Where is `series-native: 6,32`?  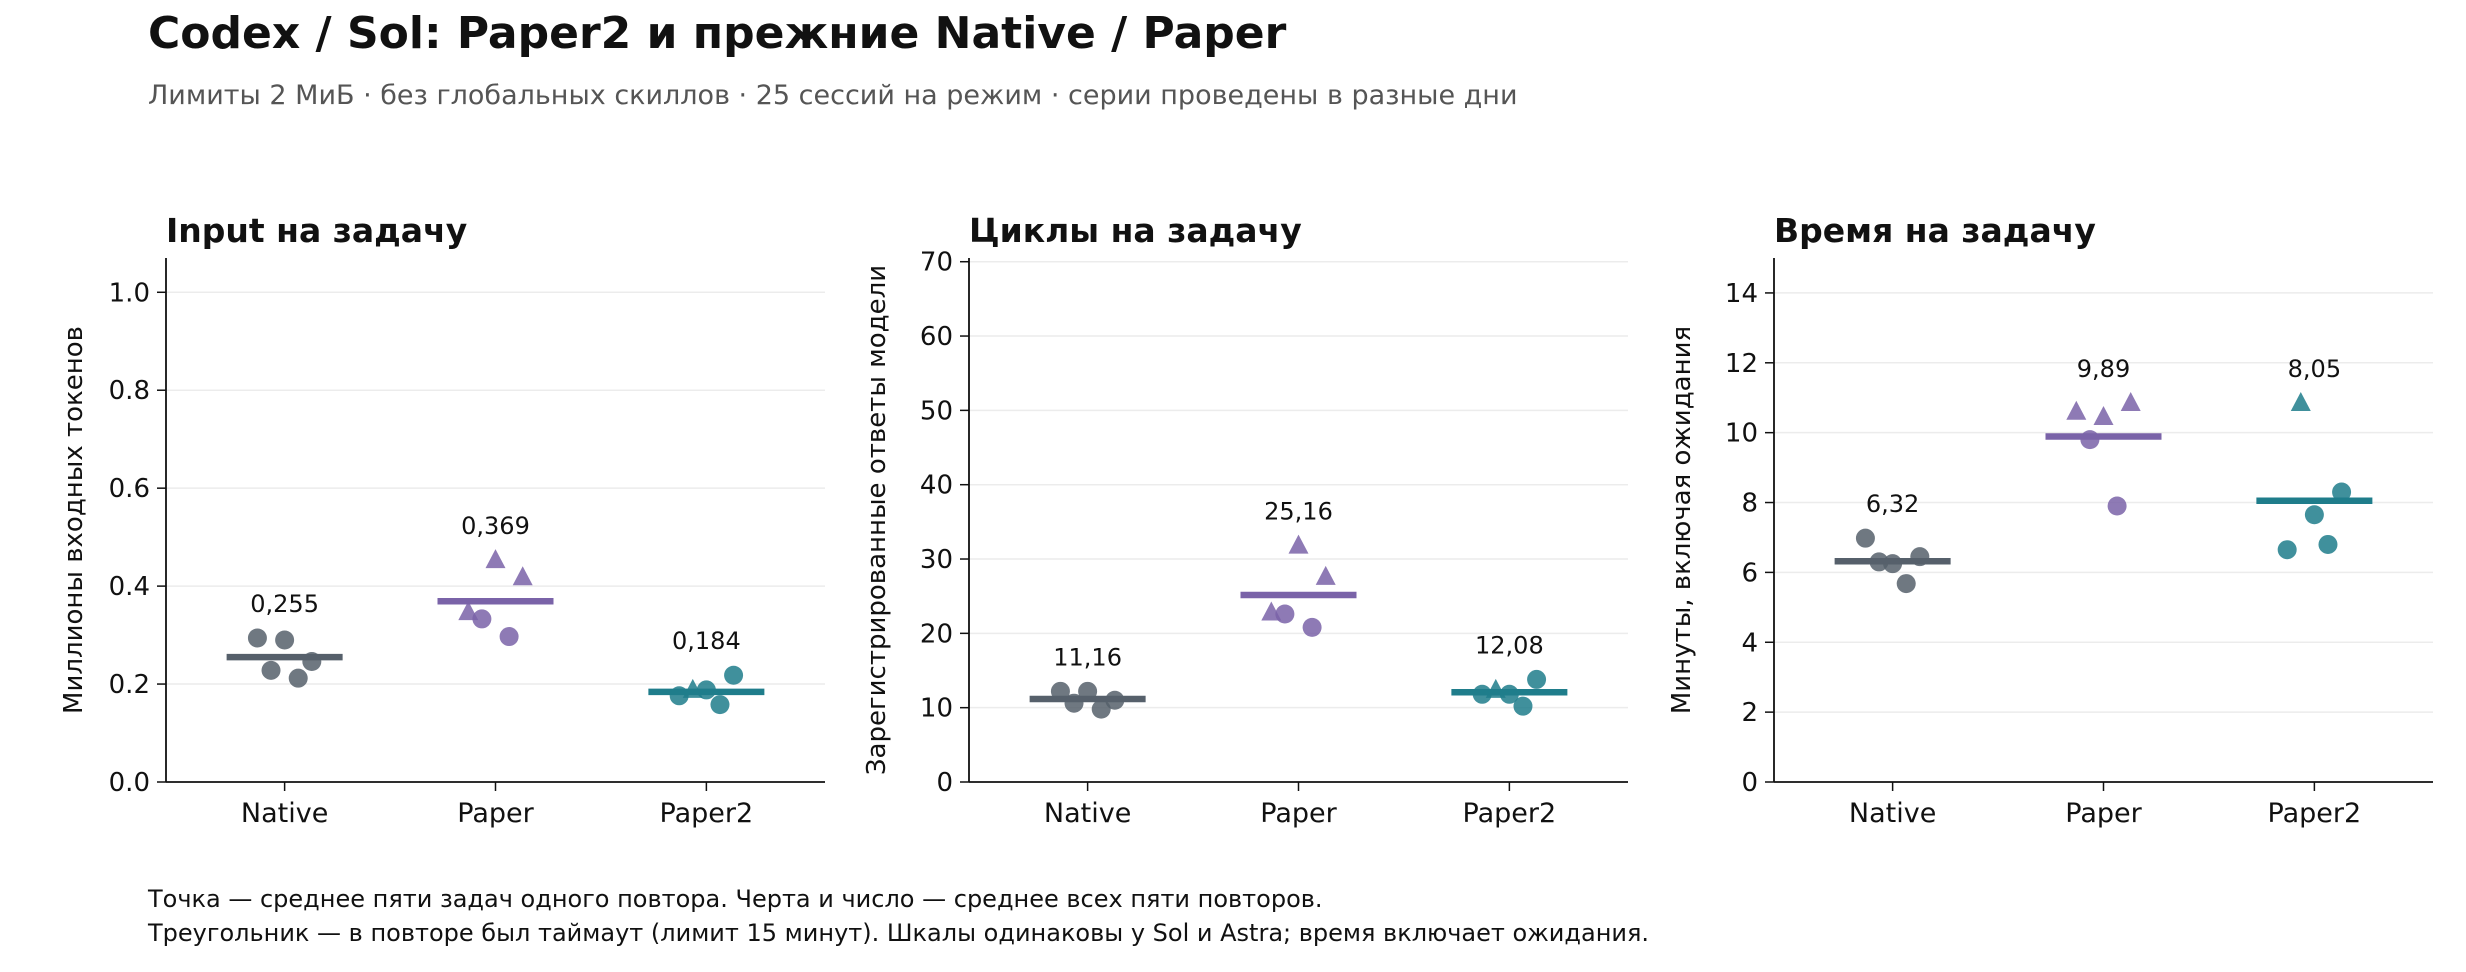
series-native: 6,32 is located at coordinates (1892, 542).